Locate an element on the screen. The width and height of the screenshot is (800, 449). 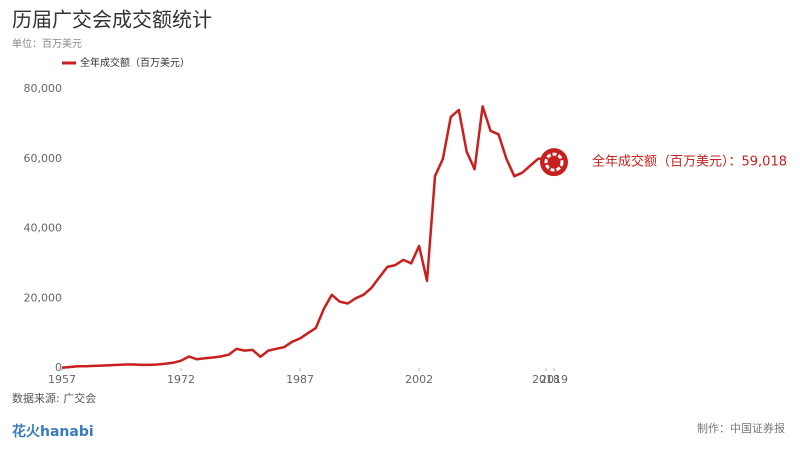
end-marker-inner is located at coordinates (554, 162).